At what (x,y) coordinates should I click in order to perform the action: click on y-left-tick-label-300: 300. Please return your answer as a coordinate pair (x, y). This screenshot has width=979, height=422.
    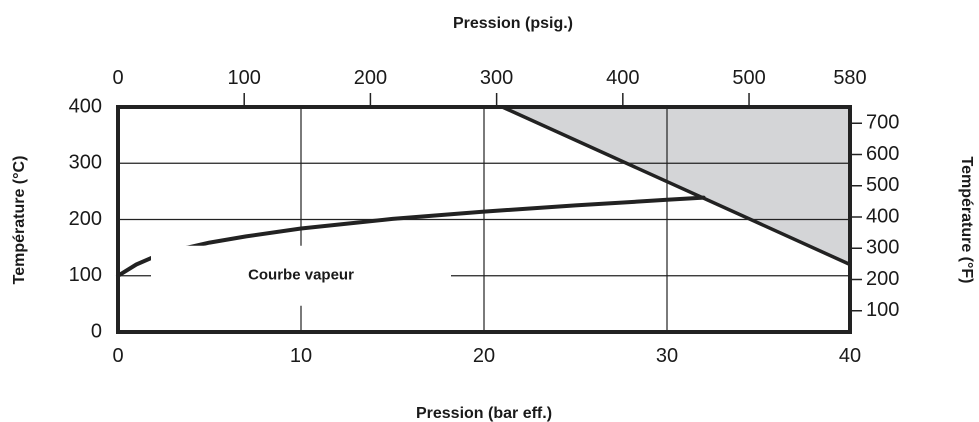
    Looking at the image, I should click on (85, 163).